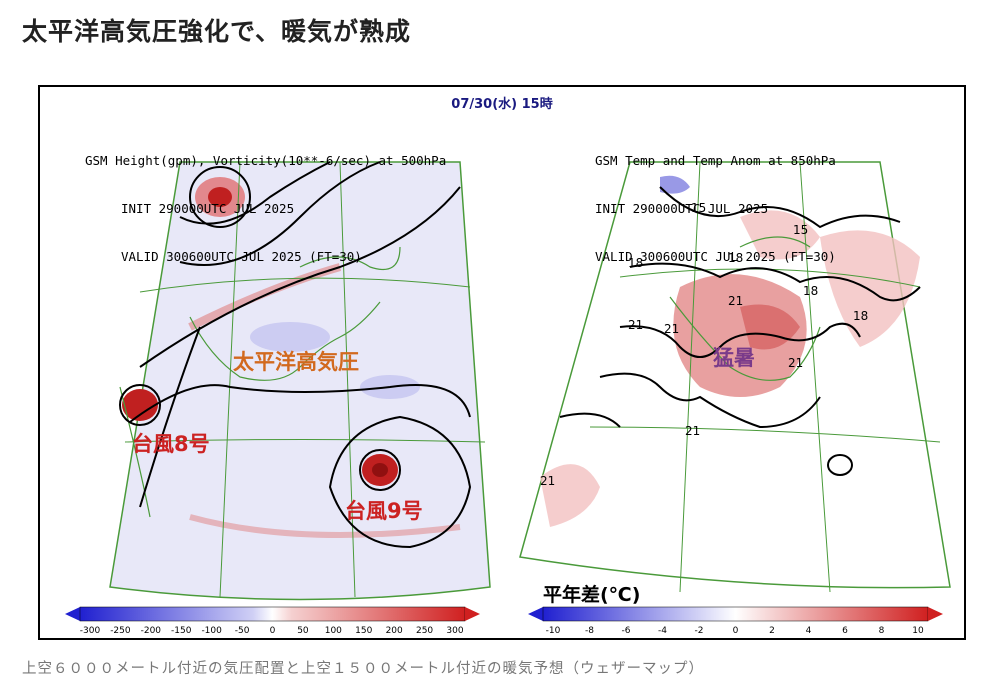 Image resolution: width=1001 pixels, height=694 pixels. What do you see at coordinates (151, 631) in the screenshot?
I see `colorbar-tick-label: -200` at bounding box center [151, 631].